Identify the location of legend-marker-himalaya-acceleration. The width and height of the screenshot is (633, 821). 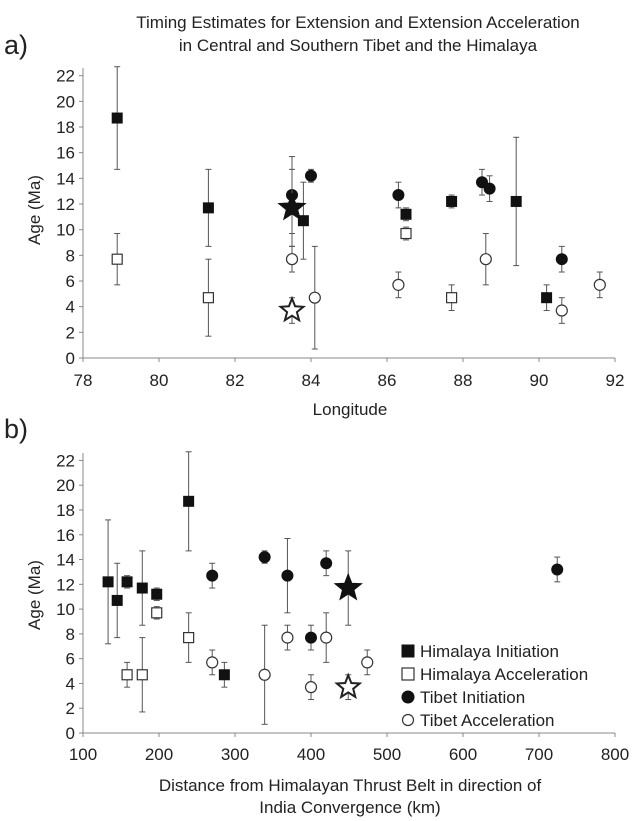
(408, 674).